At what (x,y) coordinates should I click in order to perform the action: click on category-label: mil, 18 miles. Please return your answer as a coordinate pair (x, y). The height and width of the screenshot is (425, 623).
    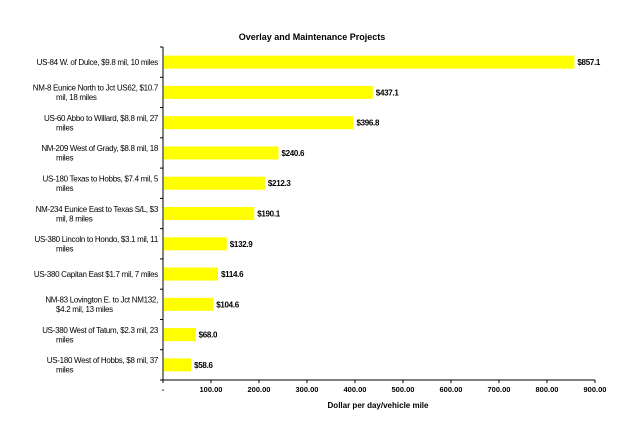
    Looking at the image, I should click on (76, 97).